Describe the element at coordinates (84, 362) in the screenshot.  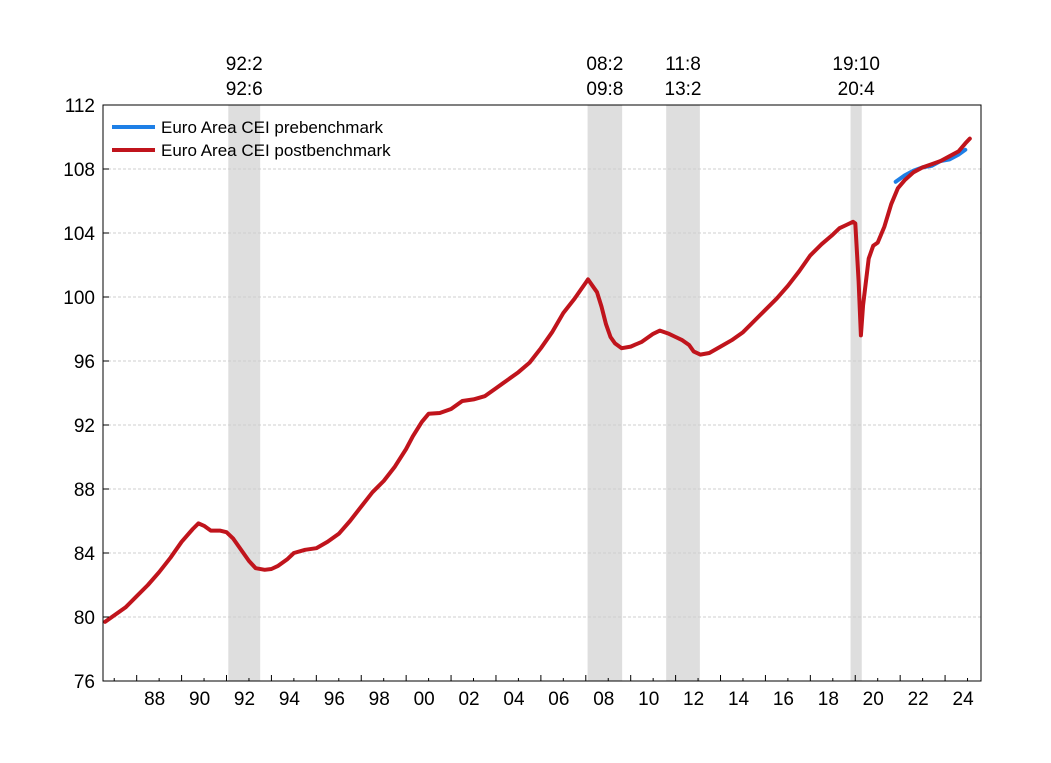
I see `y-tick-label: 96` at that location.